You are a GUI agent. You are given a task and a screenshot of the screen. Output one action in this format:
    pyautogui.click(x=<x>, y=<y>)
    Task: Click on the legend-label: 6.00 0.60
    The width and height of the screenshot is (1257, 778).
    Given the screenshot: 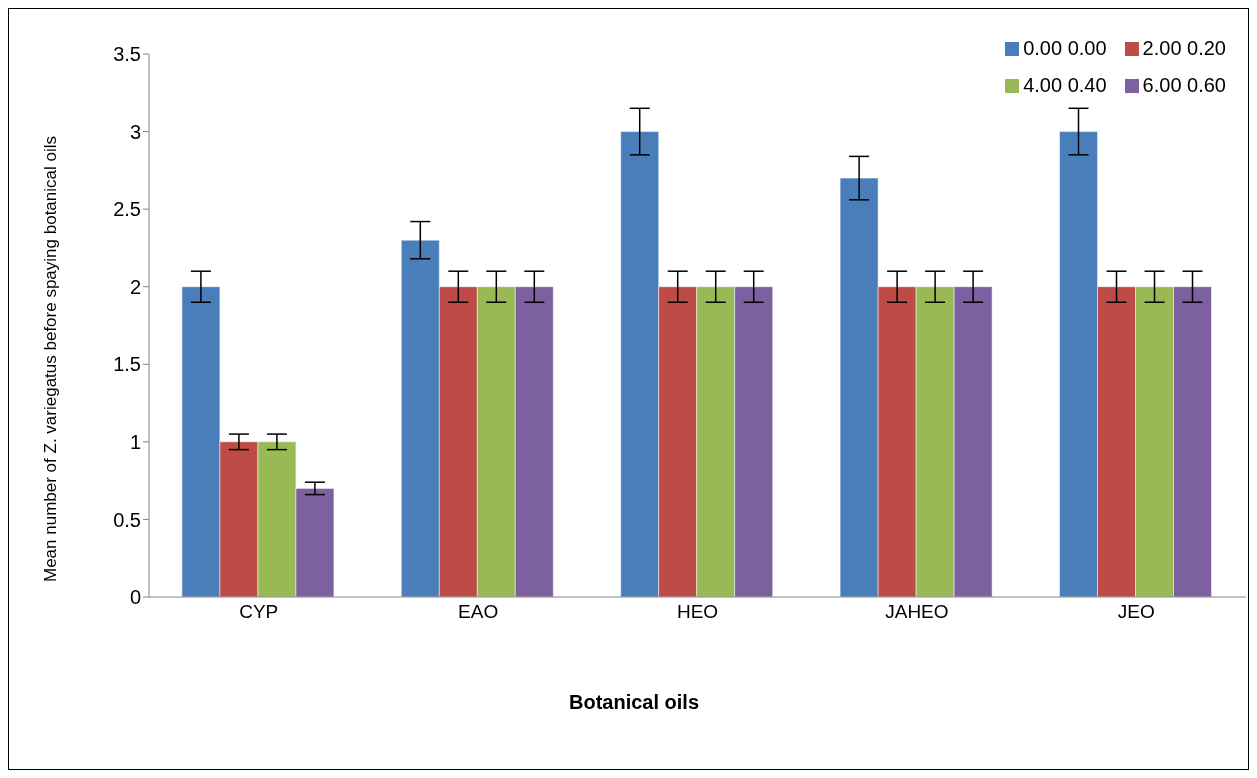 What is the action you would take?
    pyautogui.click(x=1184, y=85)
    